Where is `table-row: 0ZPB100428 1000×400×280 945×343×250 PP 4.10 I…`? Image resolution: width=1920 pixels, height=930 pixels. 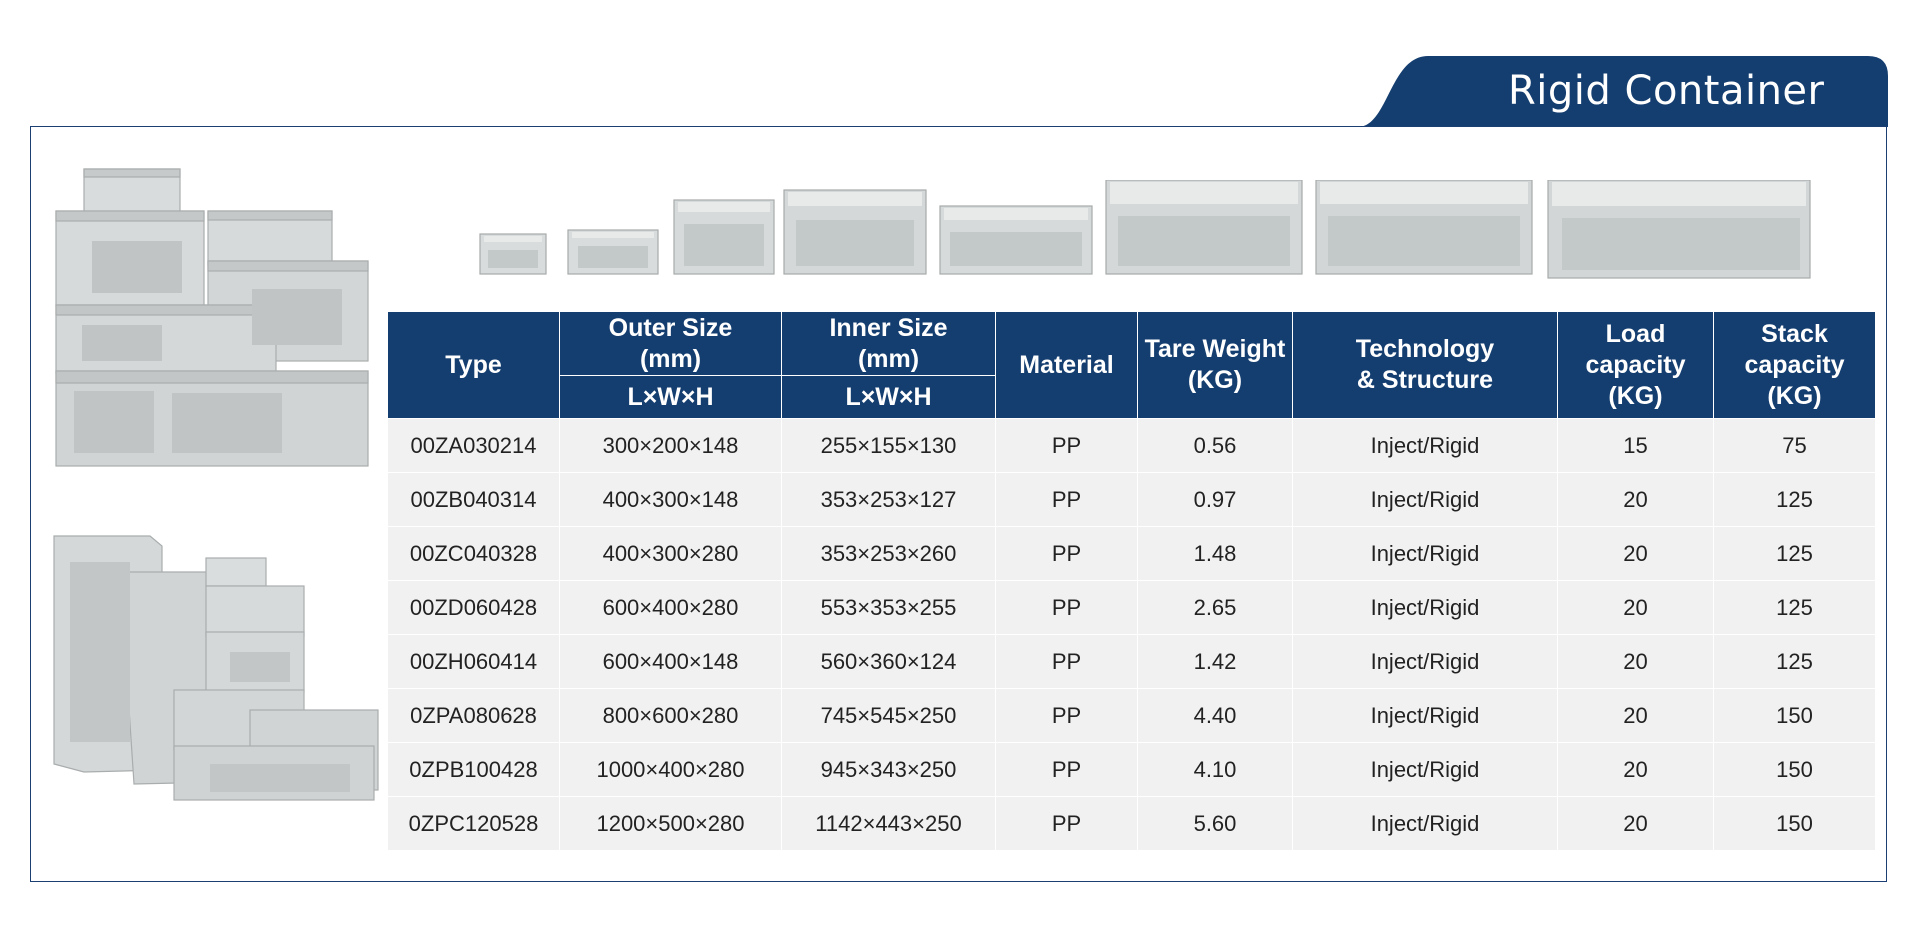
table-row: 0ZPB100428 1000×400×280 945×343×250 PP 4.10 I… is located at coordinates (1131, 769).